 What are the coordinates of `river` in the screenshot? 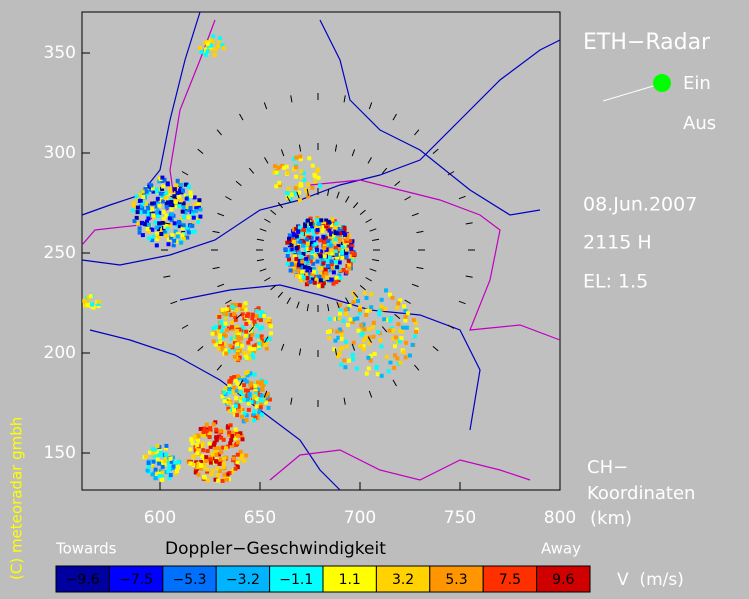 It's located at (215, 410).